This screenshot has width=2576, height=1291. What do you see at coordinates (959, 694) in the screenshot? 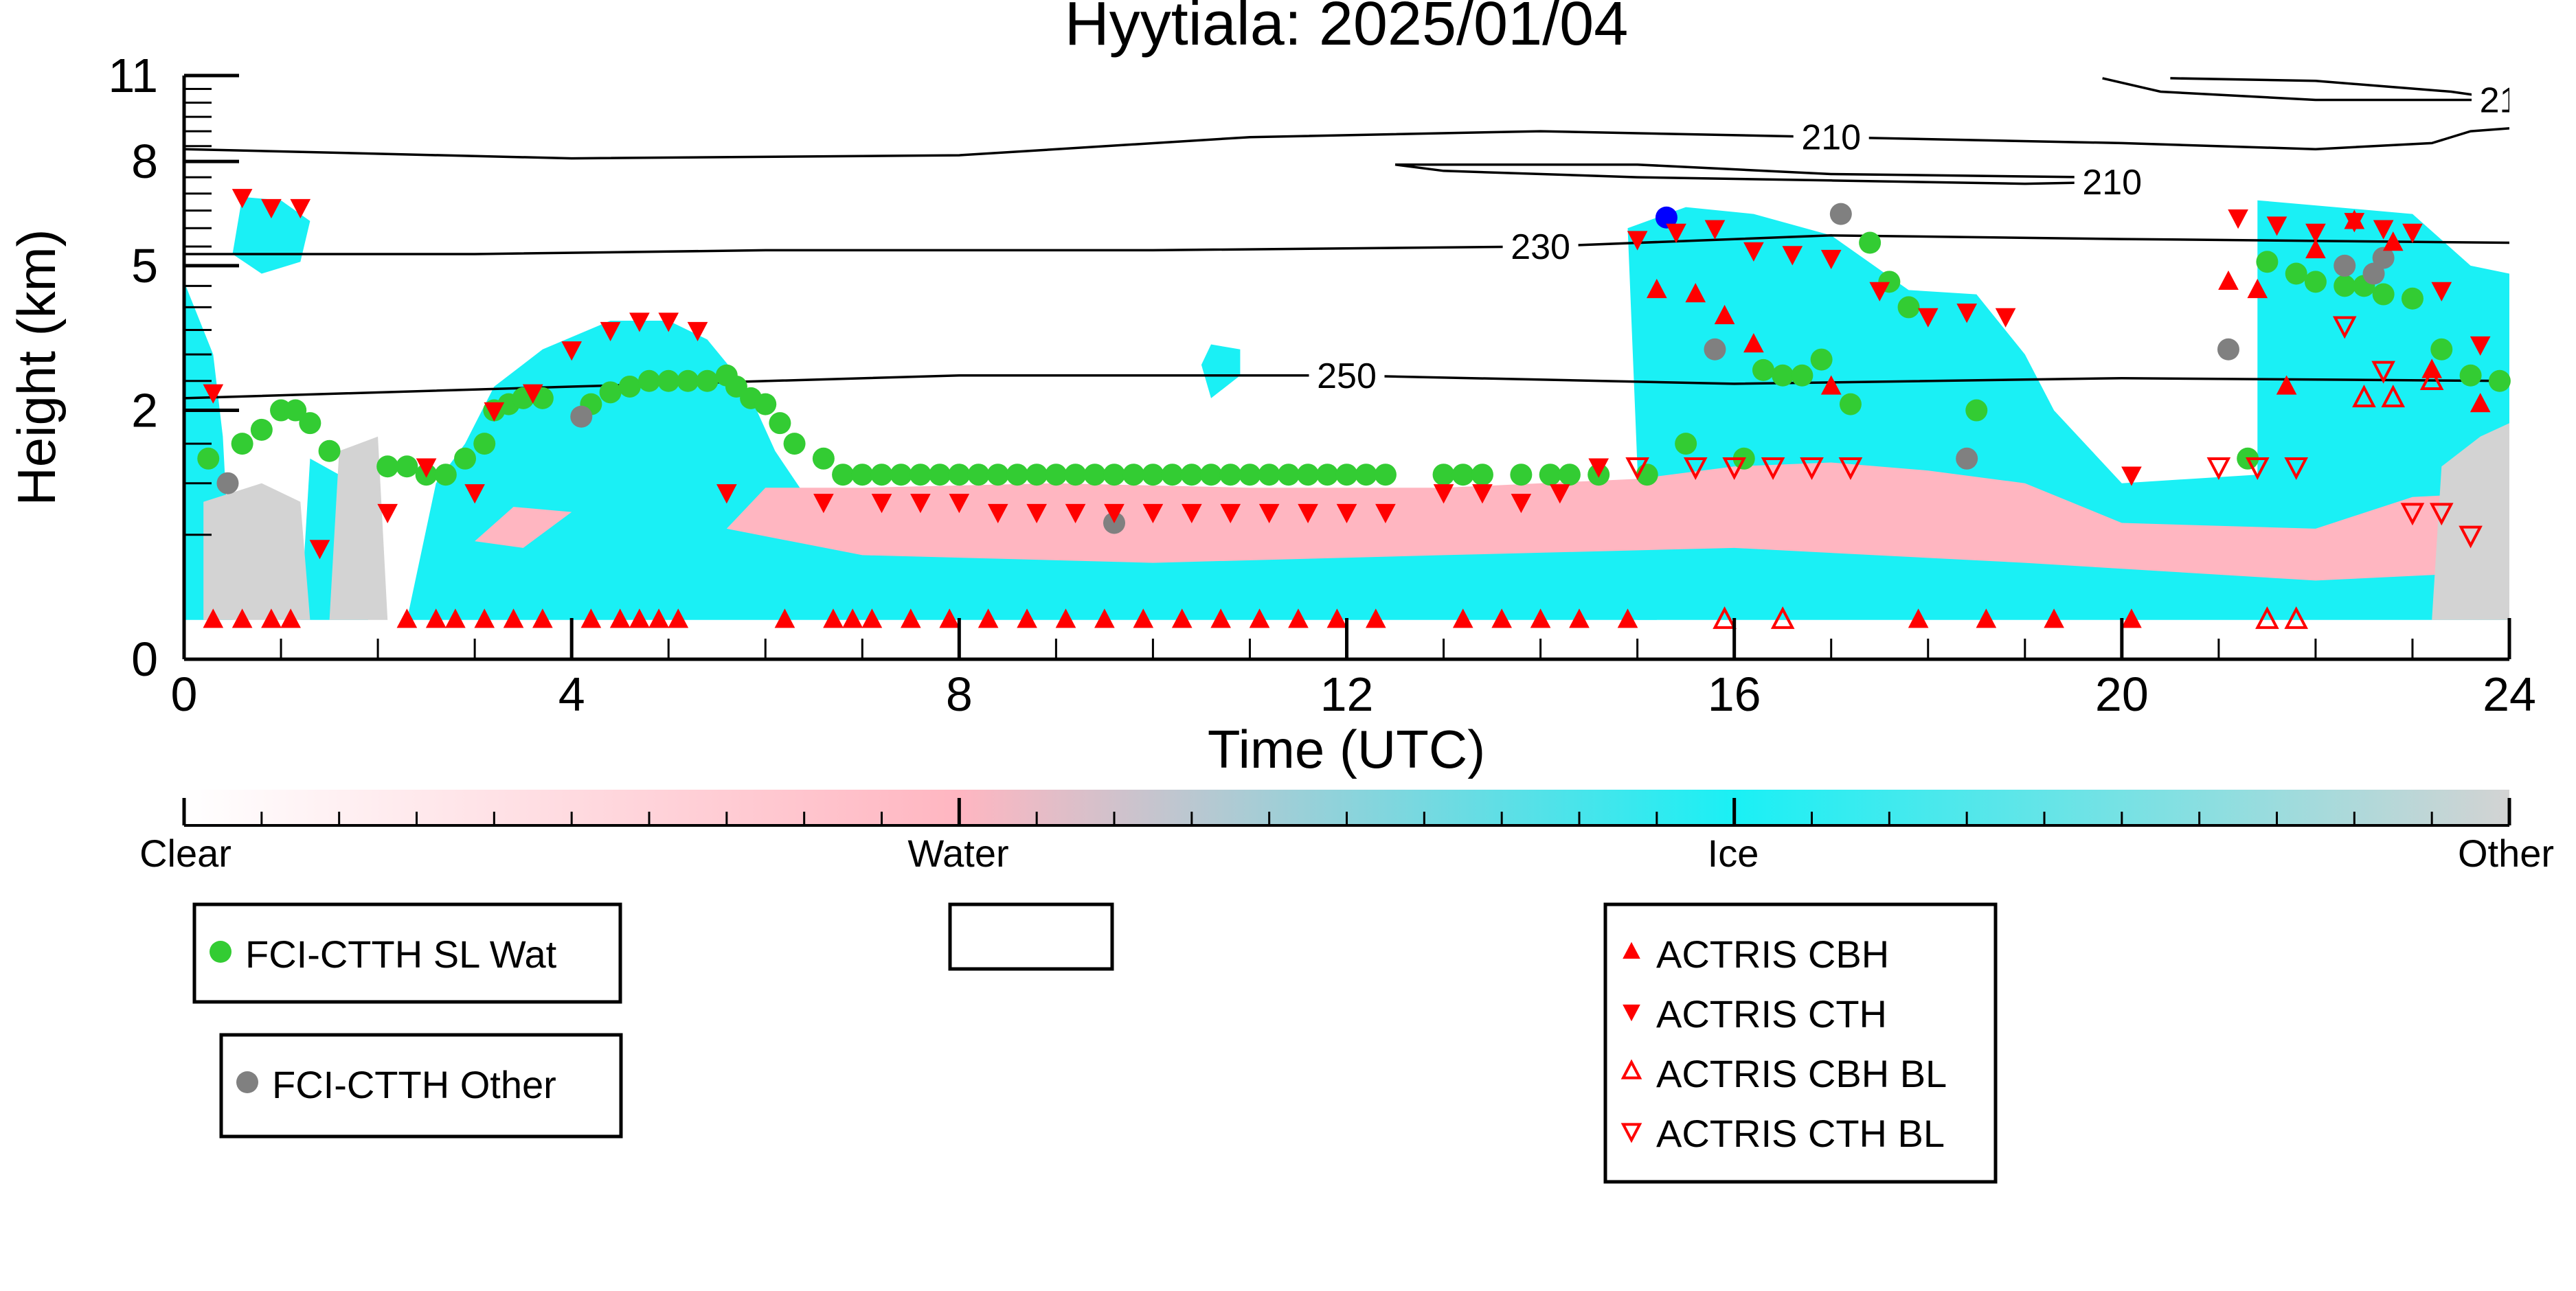
I see `x-tick-label-8: 8` at bounding box center [959, 694].